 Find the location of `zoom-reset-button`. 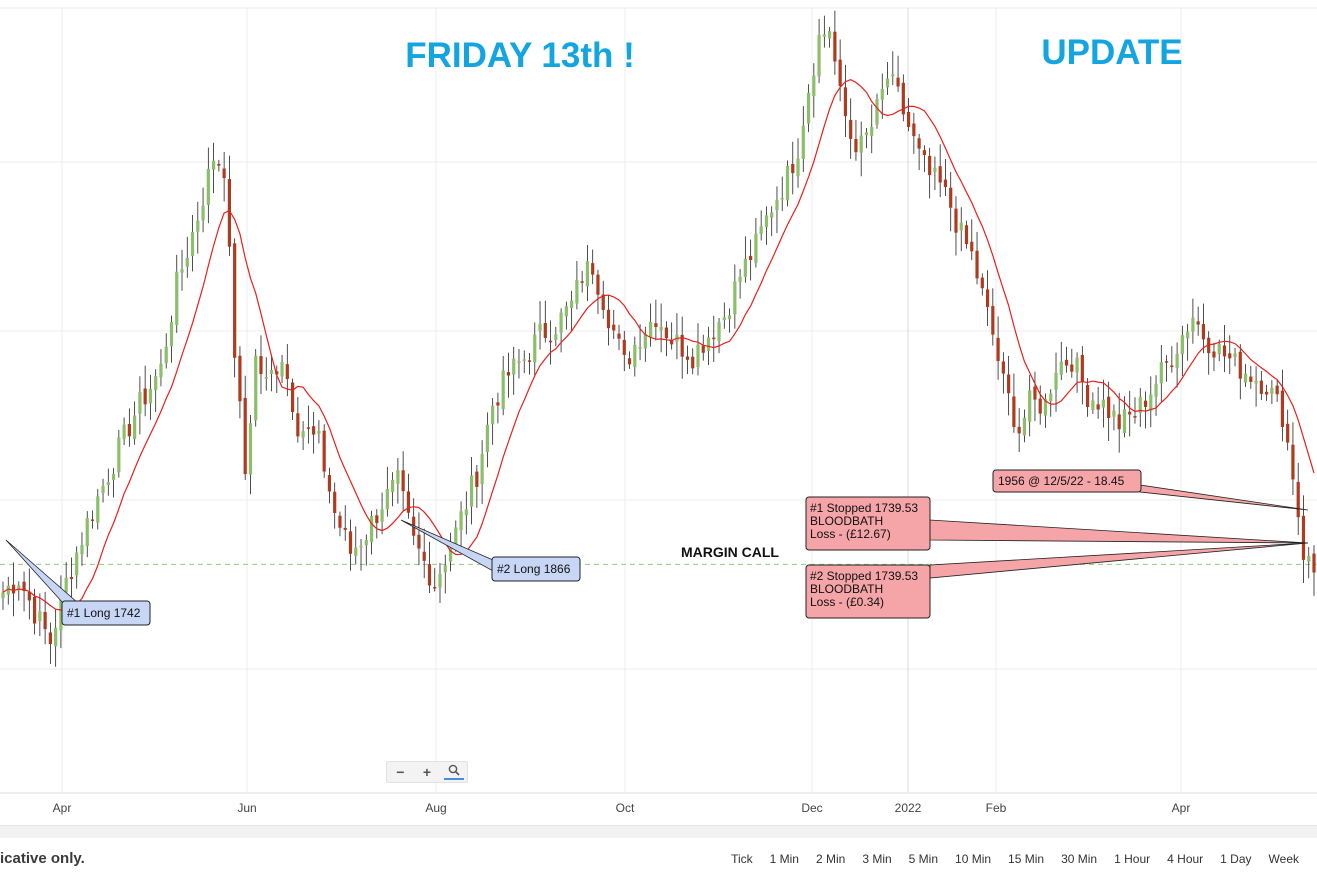

zoom-reset-button is located at coordinates (453, 772).